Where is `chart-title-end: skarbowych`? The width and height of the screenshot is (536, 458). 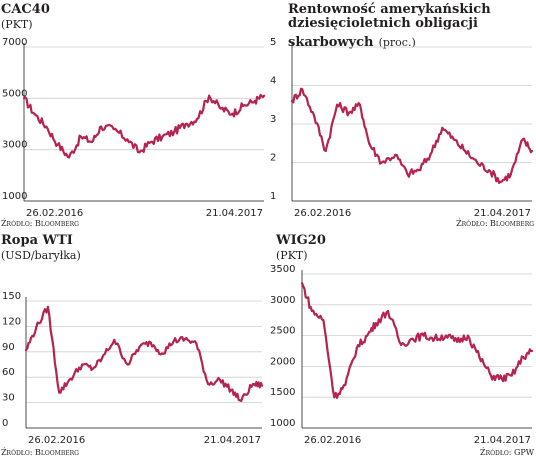
chart-title-end: skarbowych is located at coordinates (331, 42).